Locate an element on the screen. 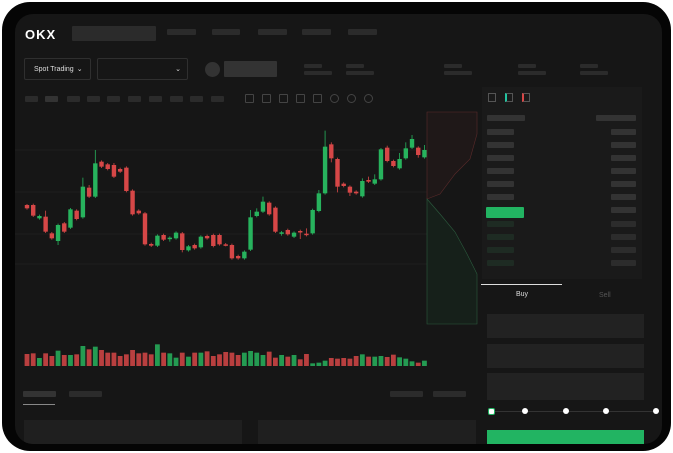  slider-handle is located at coordinates (491, 411).